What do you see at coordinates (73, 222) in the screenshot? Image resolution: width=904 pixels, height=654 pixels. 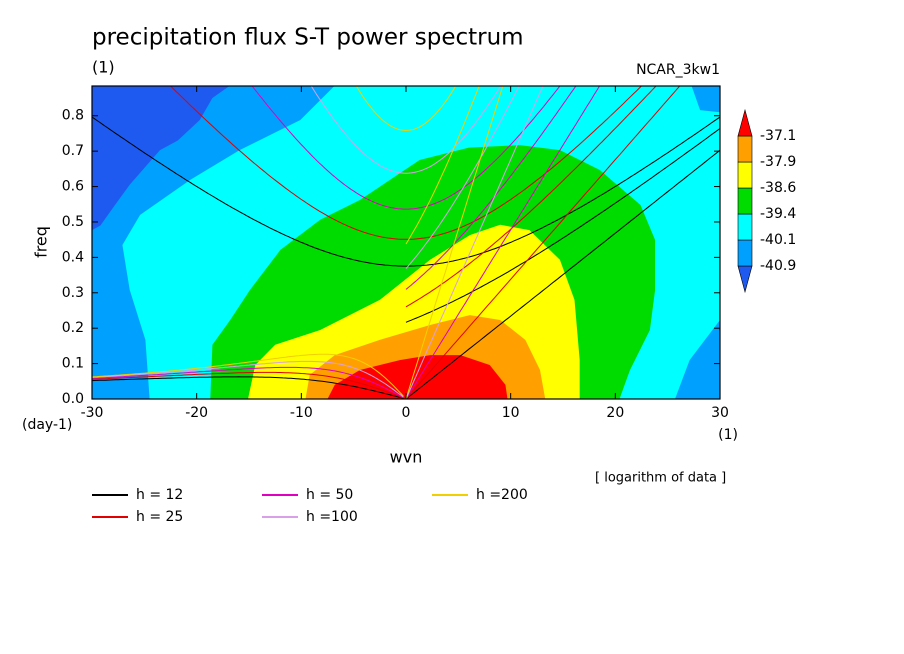 I see `y-tick-label: 0.5` at bounding box center [73, 222].